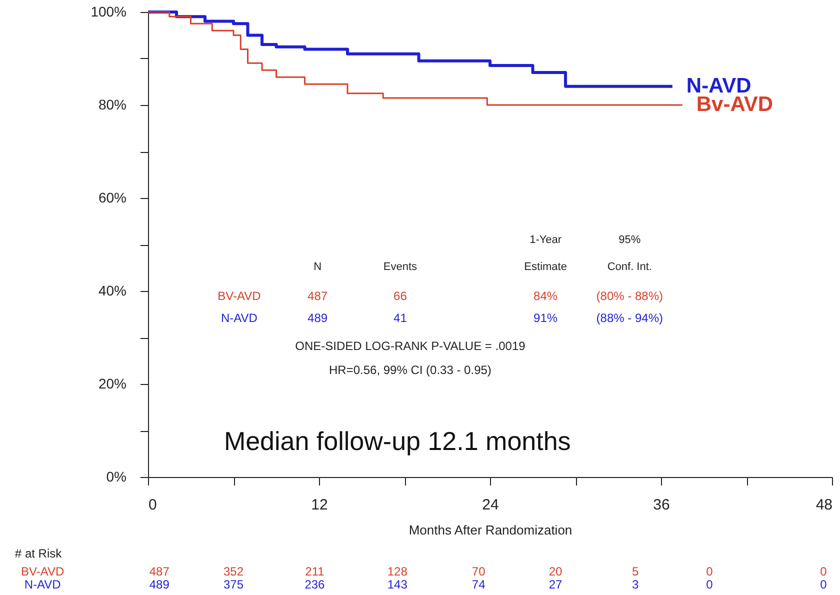  Describe the element at coordinates (43, 584) in the screenshot. I see `text: N-AVD` at that location.